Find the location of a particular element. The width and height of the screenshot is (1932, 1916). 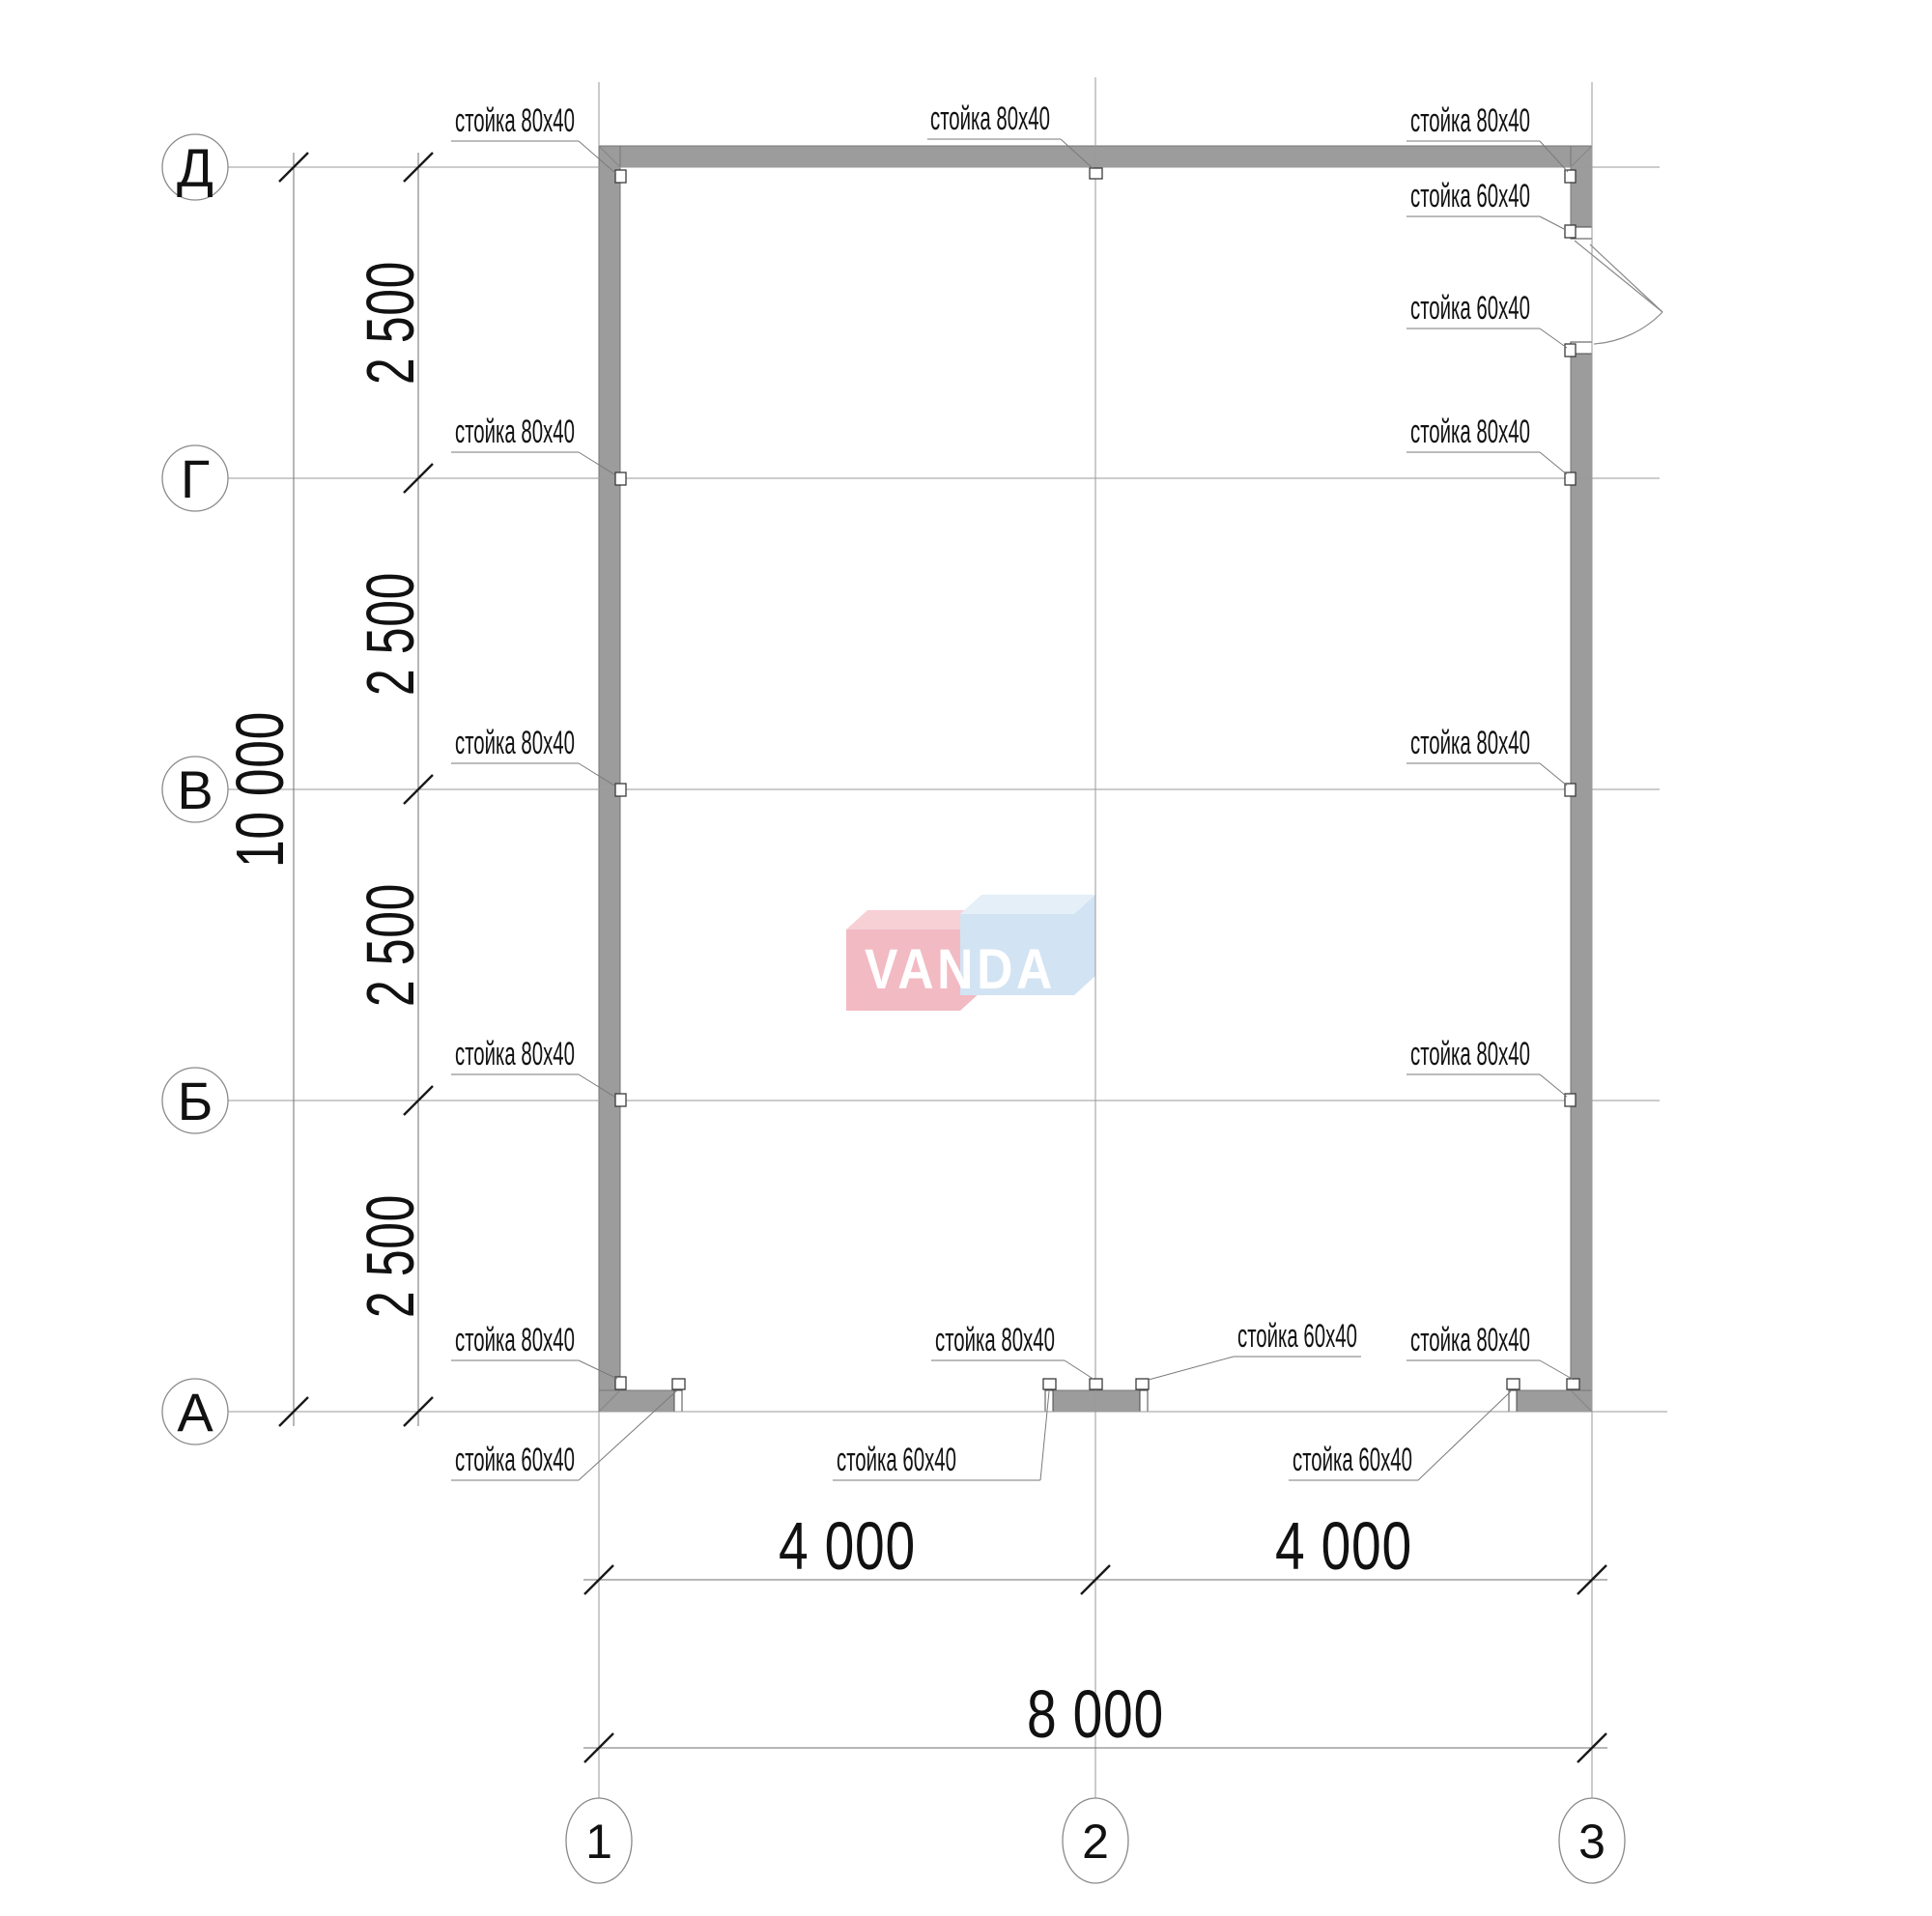

logo-text: VANDA is located at coordinates (960, 969).